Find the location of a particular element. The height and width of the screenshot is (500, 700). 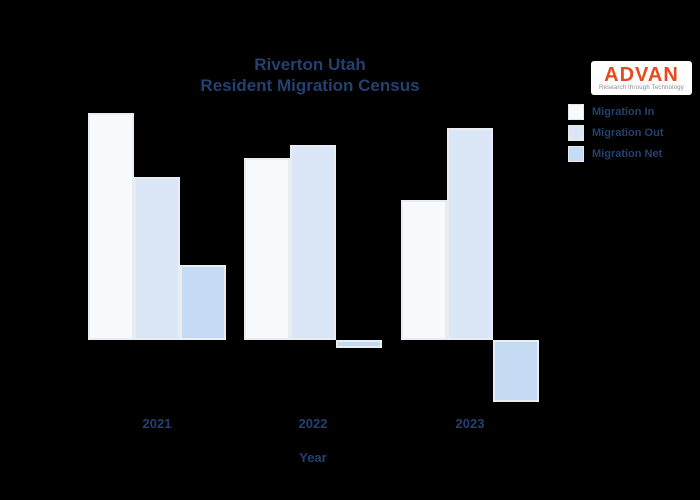

bar-migration-out-2022 is located at coordinates (313, 242).